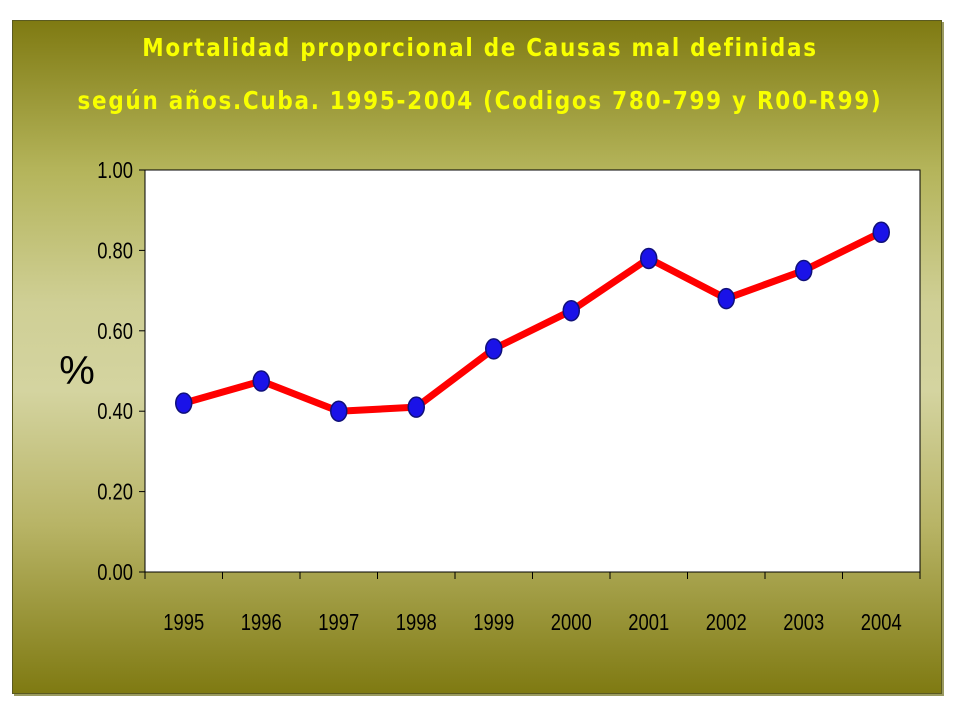 The width and height of the screenshot is (960, 720). What do you see at coordinates (115, 251) in the screenshot?
I see `y-tick-label: 0.80` at bounding box center [115, 251].